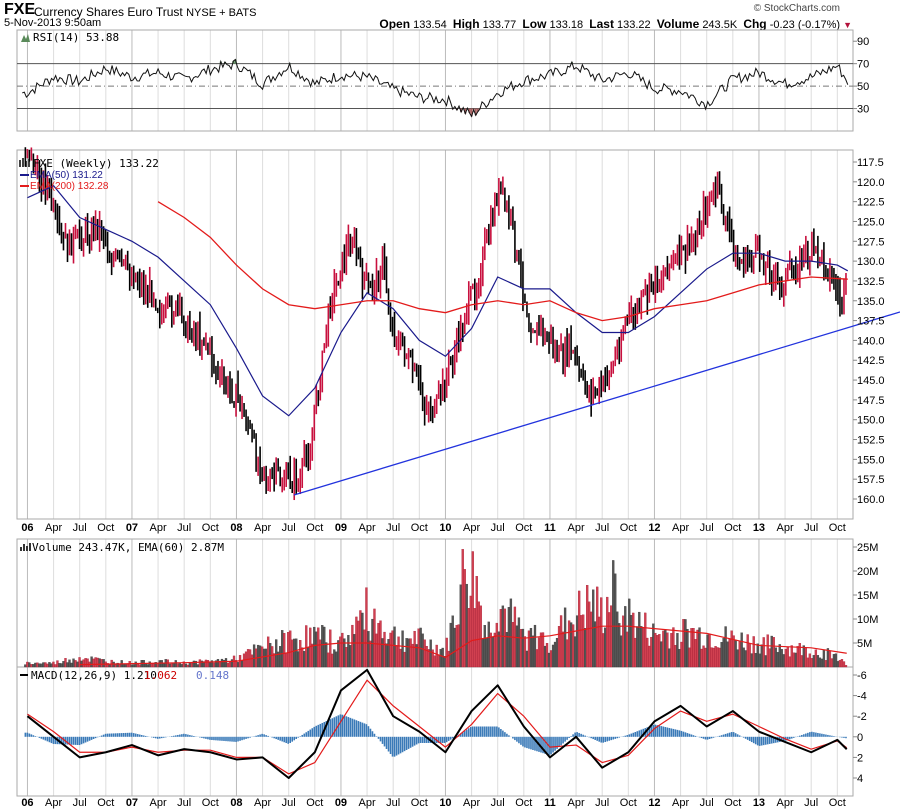  I want to click on security-name: Currency Shares Euro Trust NYSE + BATS, so click(145, 12).